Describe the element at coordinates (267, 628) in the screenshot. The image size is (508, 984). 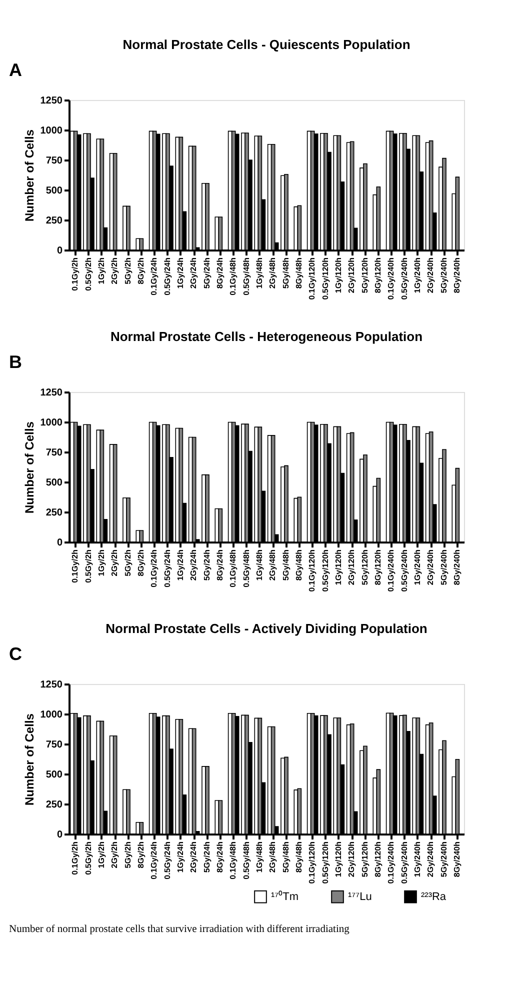
I see `chart-title: Normal Prostate Cells - Actively Dividing Population` at that location.